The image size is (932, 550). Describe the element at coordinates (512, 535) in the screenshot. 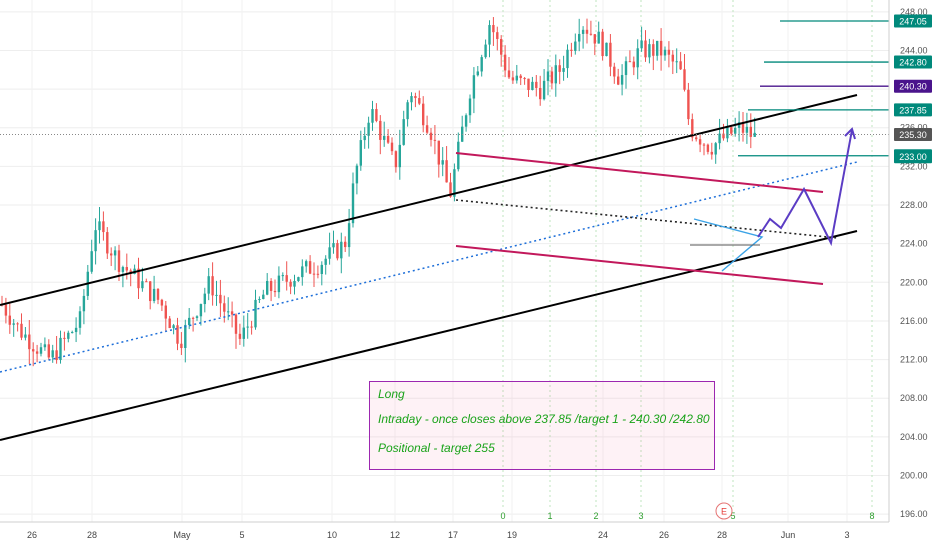

I see `date-tick-label: 19` at that location.